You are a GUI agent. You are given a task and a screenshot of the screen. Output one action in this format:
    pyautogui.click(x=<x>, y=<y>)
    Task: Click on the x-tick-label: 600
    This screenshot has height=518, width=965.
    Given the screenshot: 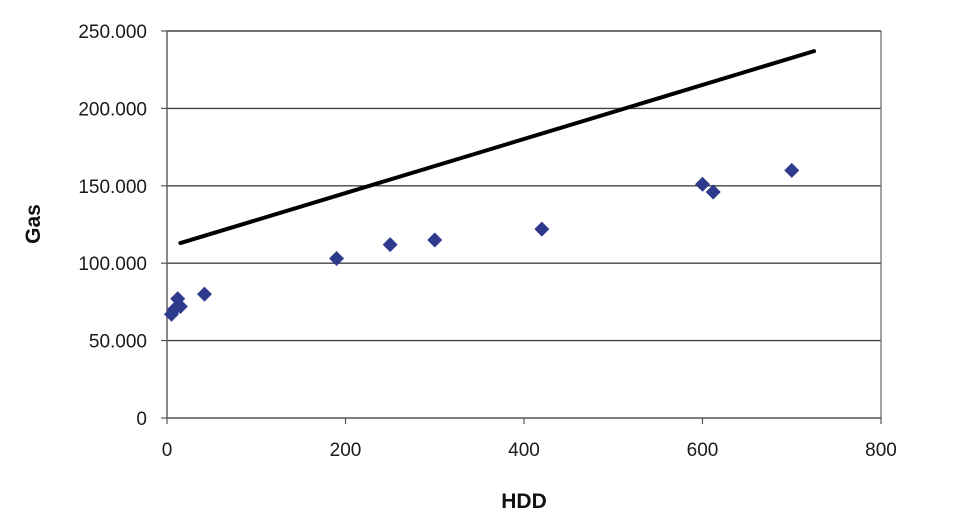 What is the action you would take?
    pyautogui.click(x=703, y=450)
    